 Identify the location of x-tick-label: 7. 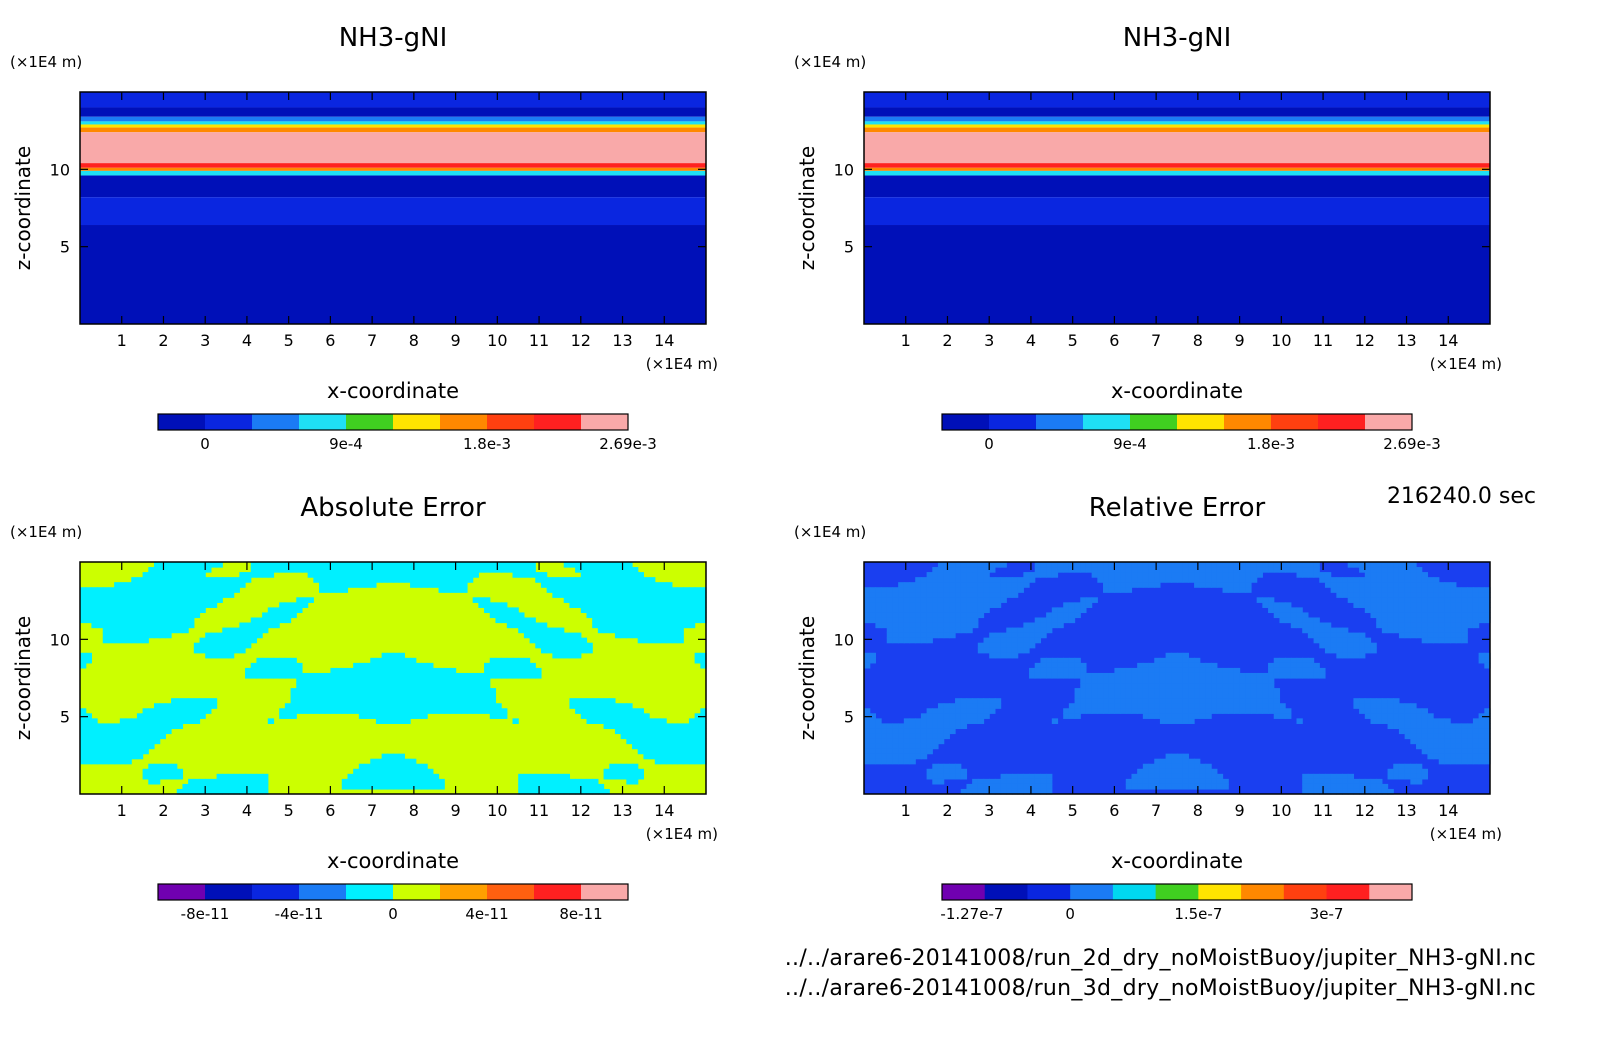
(1156, 340).